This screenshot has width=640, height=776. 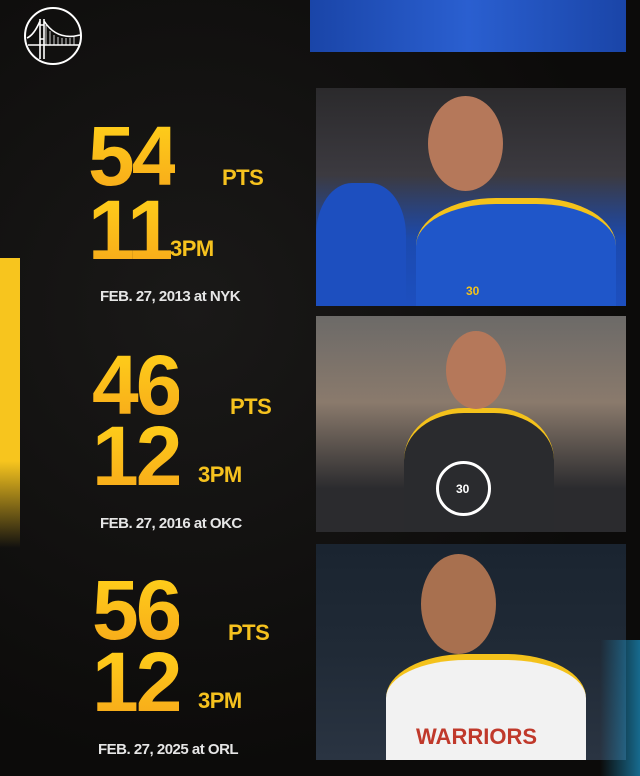 What do you see at coordinates (137, 385) in the screenshot?
I see `points-value: 46` at bounding box center [137, 385].